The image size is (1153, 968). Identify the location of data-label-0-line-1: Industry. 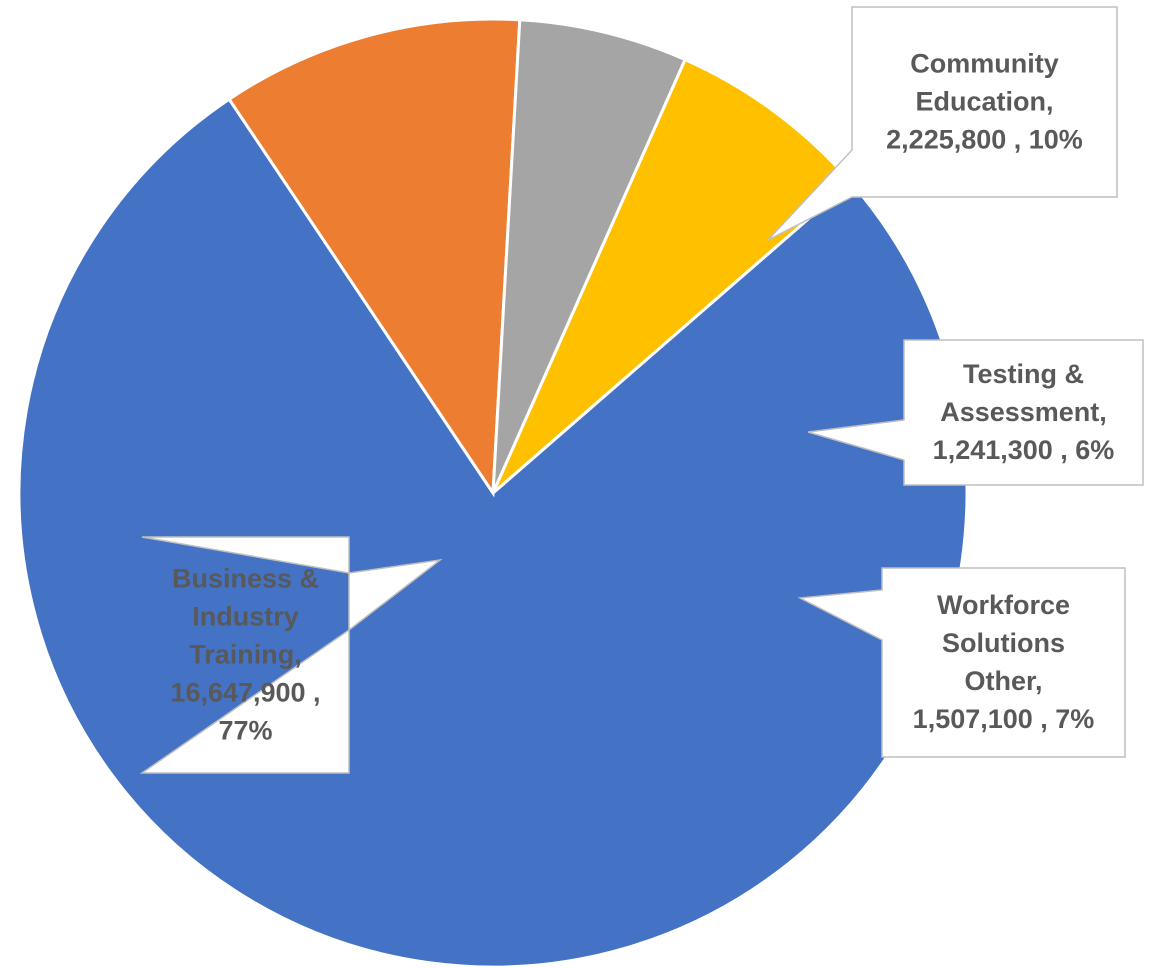
(245, 616).